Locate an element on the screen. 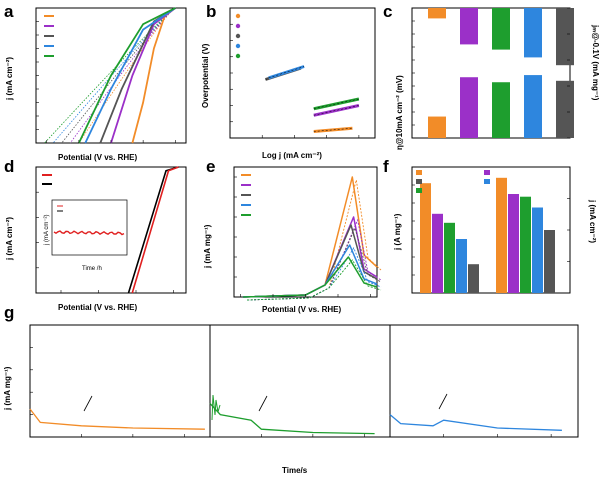 This screenshot has height=479, width=600. panel-g-curves is located at coordinates (295, 414).